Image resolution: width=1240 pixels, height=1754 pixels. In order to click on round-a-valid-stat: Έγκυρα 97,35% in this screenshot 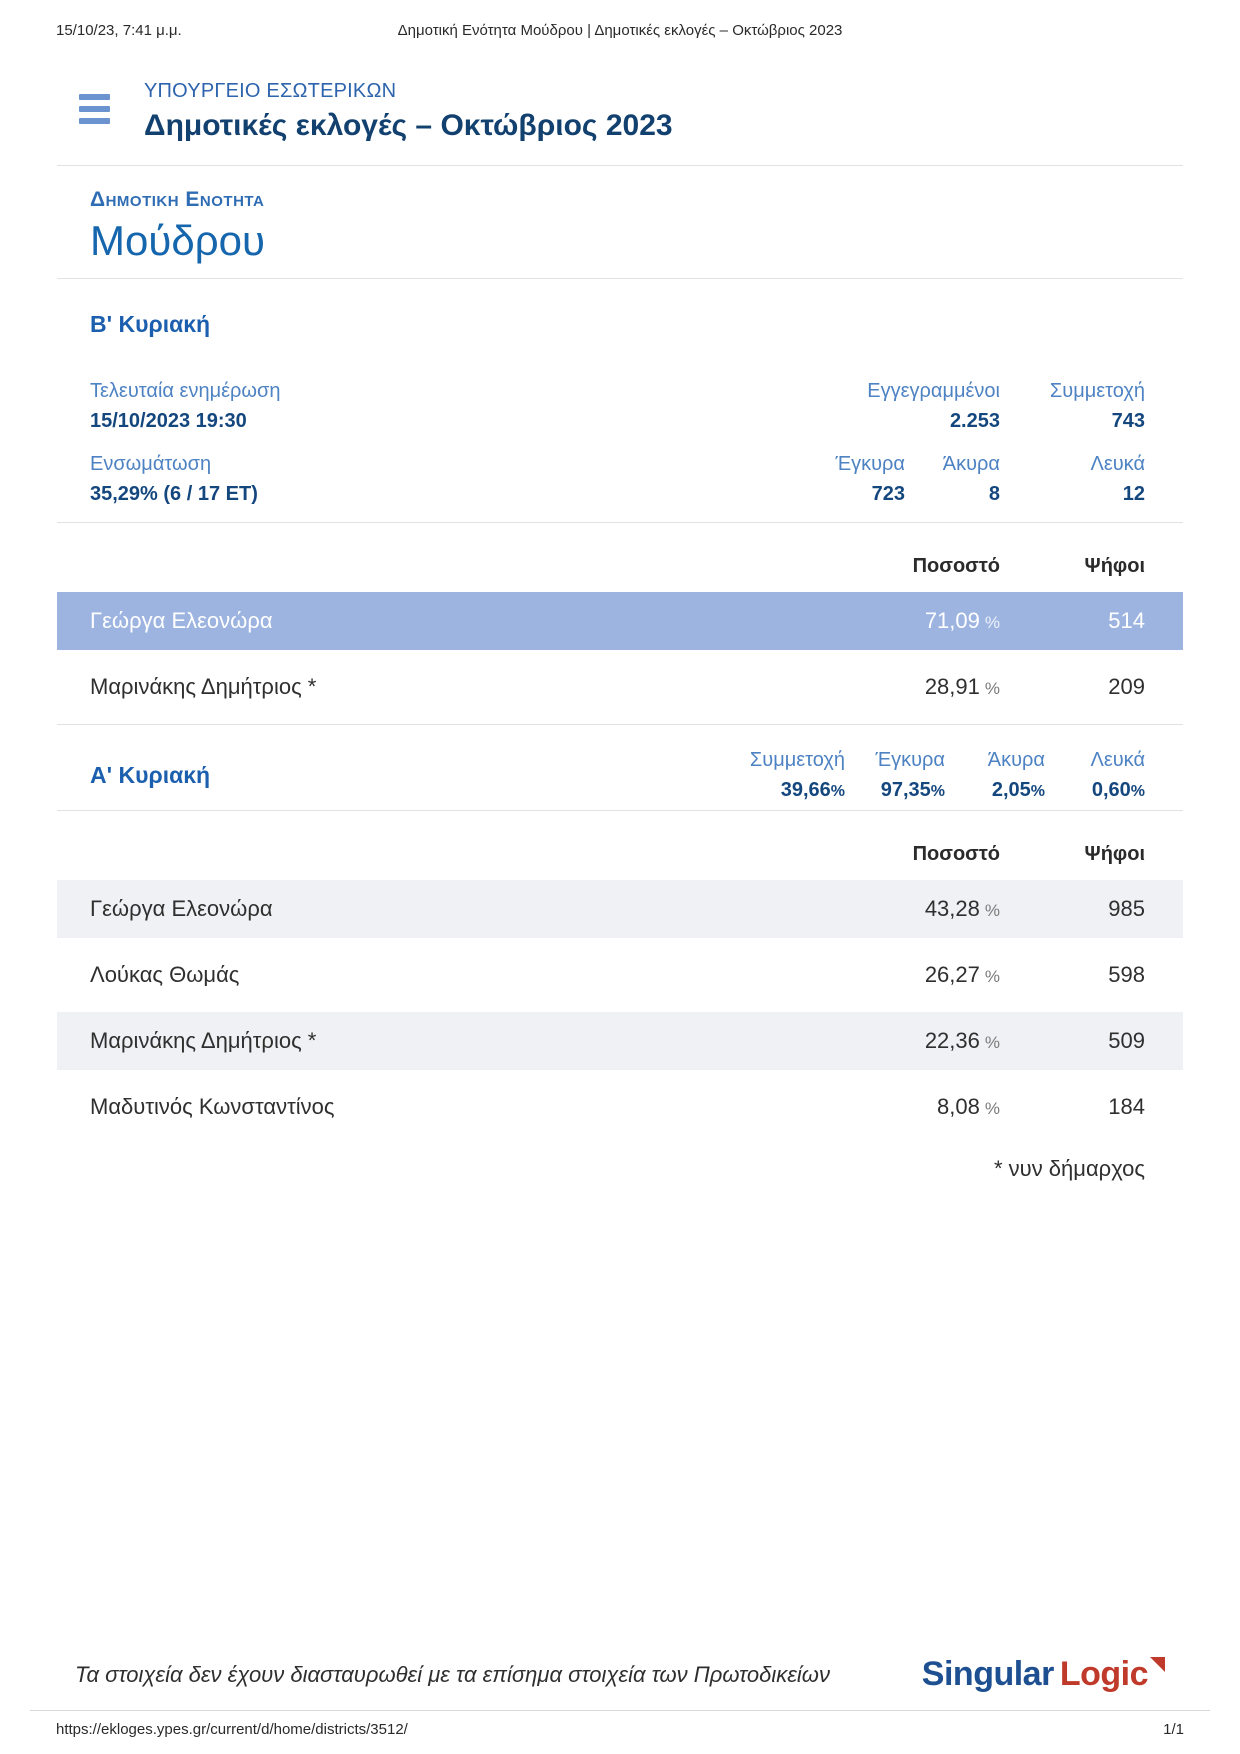, I will do `click(895, 775)`.